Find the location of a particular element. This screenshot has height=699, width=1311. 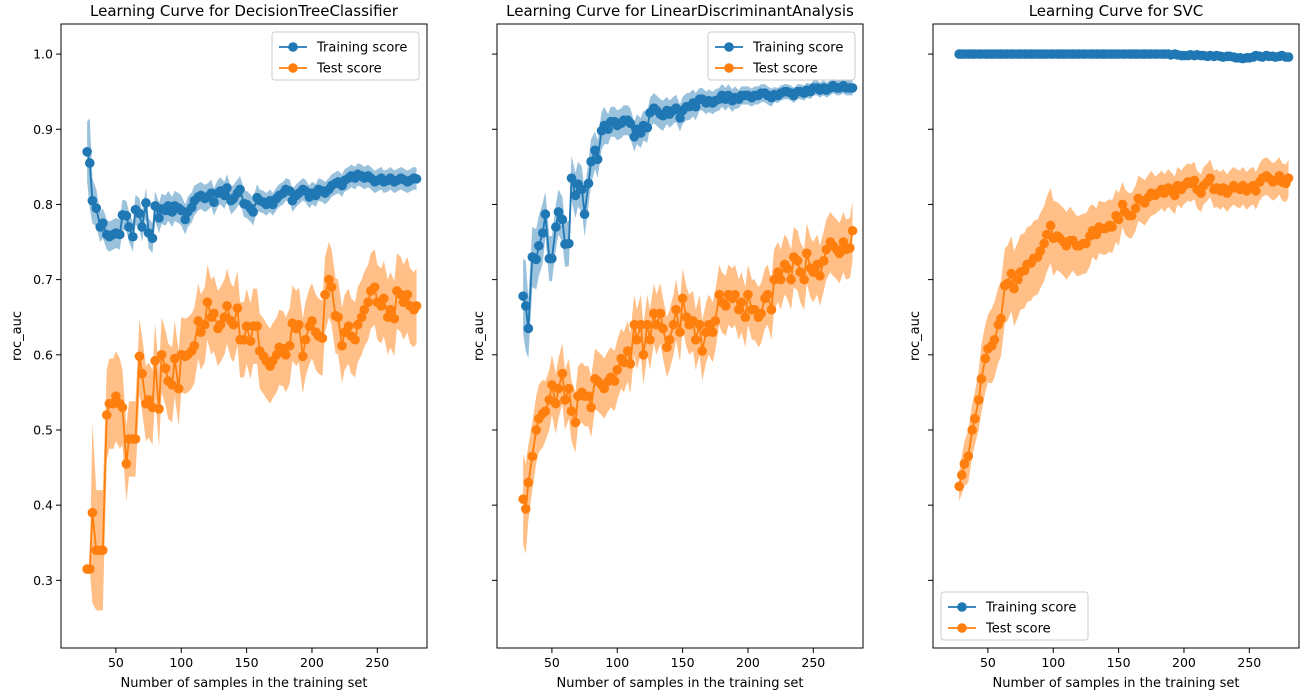

y-tick-label: 0.9 is located at coordinates (43, 129).